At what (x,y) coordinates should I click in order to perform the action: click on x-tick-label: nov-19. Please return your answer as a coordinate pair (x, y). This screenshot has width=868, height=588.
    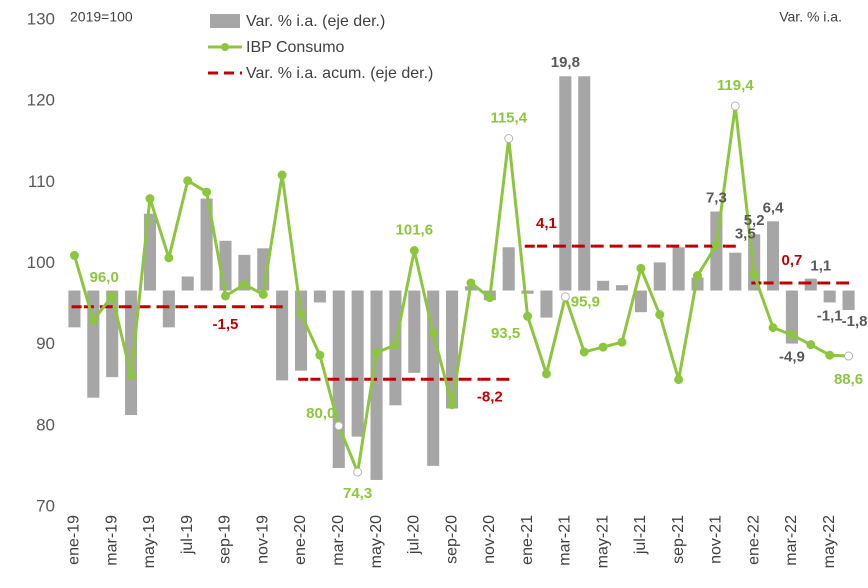
    Looking at the image, I should click on (262, 539).